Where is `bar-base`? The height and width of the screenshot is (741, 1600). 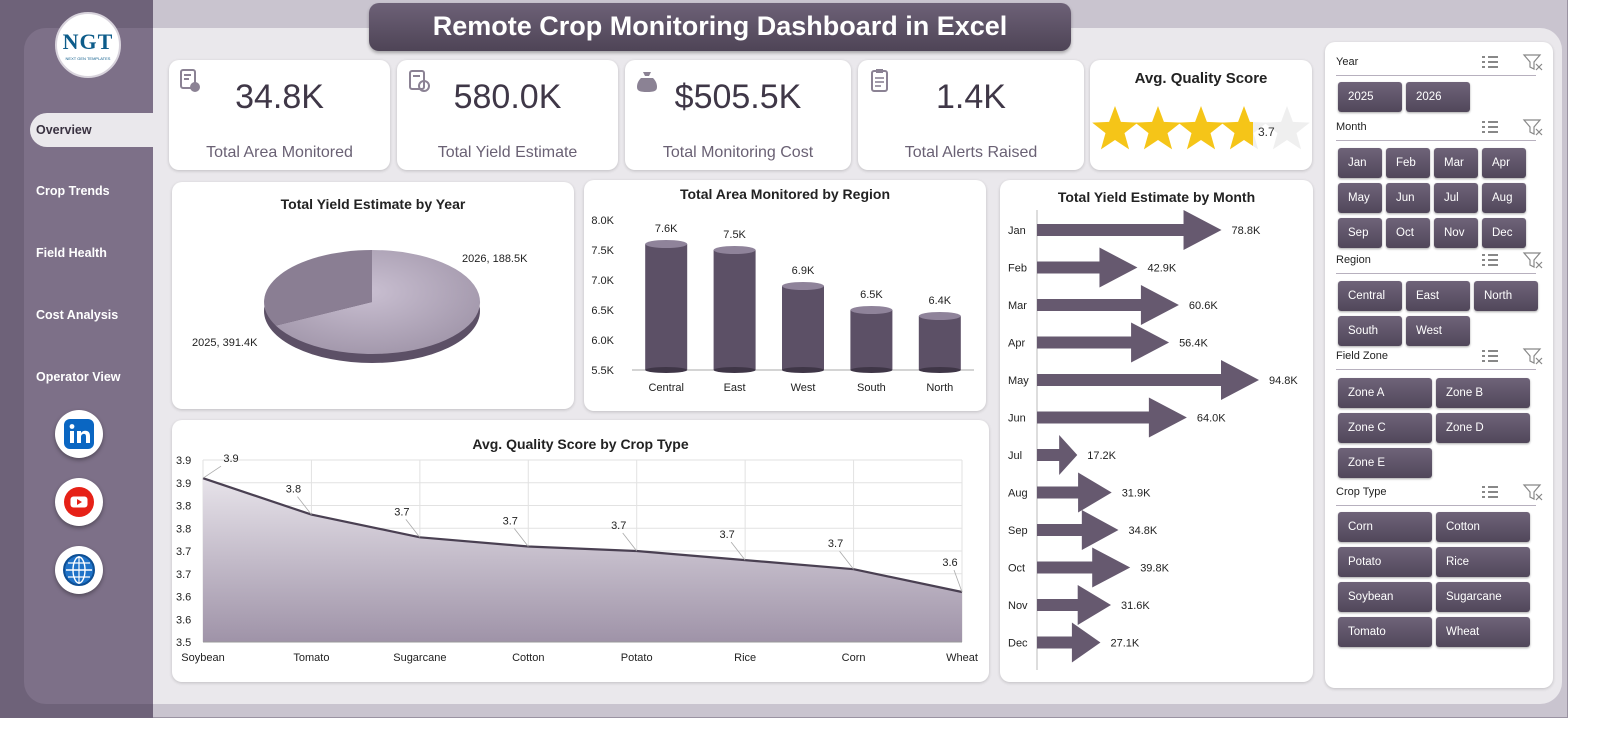
bar-base is located at coordinates (871, 370).